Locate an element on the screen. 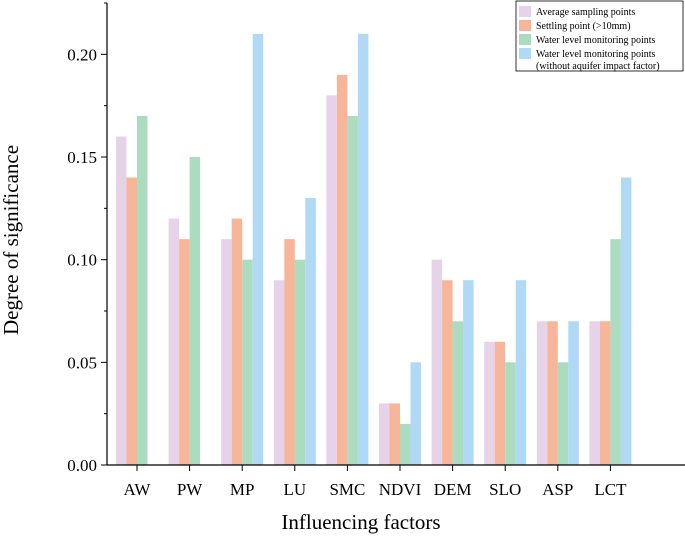 This screenshot has width=685, height=536. y-axis-title: Degree of significance is located at coordinates (11, 240).